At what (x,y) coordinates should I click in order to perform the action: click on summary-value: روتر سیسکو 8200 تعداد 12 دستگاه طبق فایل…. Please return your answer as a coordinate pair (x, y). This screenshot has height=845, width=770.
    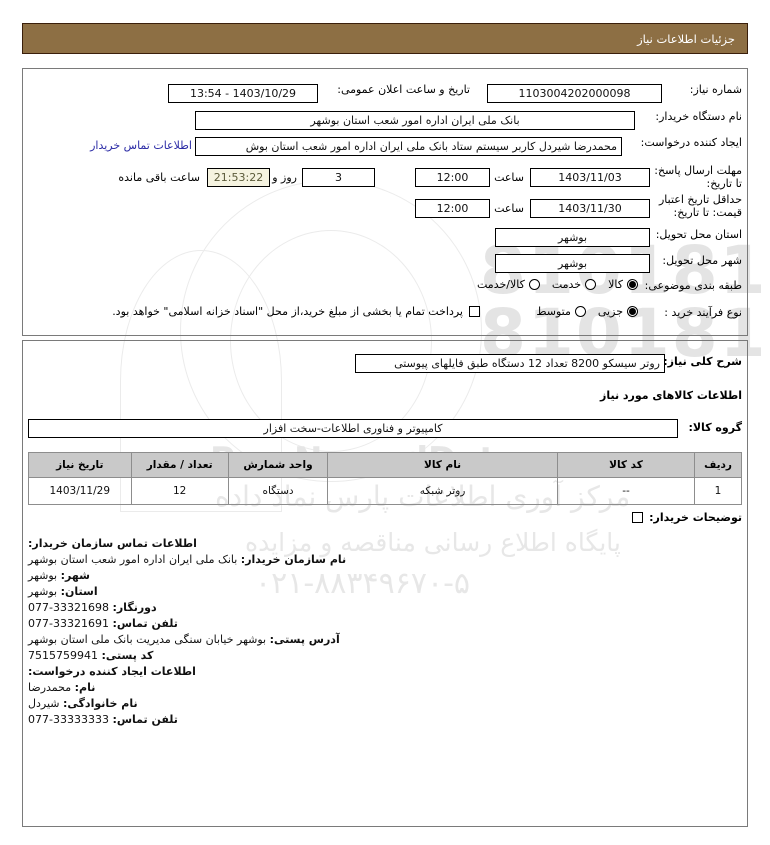
    Looking at the image, I should click on (510, 363).